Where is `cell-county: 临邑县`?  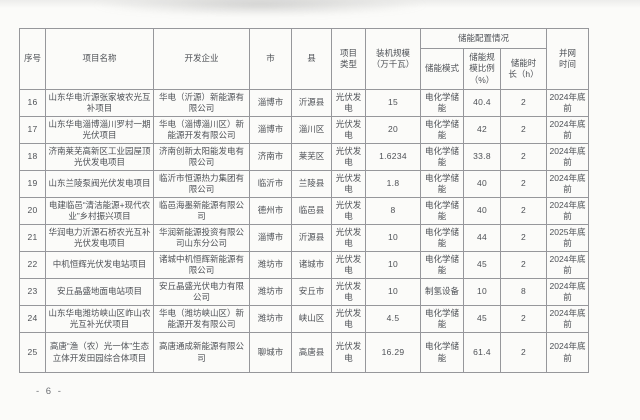
cell-county: 临邑县 is located at coordinates (311, 211).